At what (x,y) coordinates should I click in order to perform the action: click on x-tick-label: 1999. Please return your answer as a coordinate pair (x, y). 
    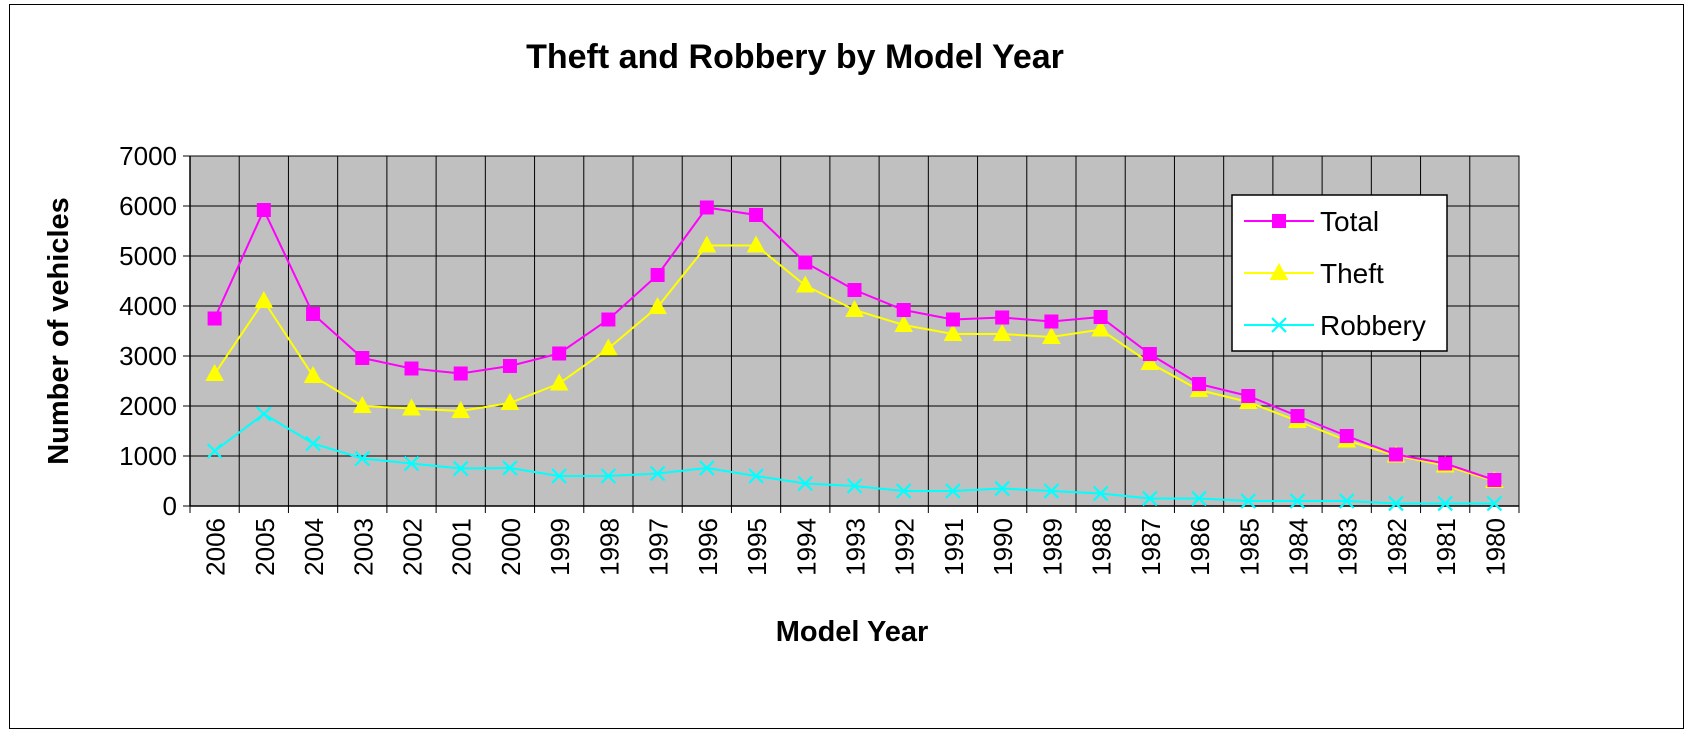
    Looking at the image, I should click on (560, 547).